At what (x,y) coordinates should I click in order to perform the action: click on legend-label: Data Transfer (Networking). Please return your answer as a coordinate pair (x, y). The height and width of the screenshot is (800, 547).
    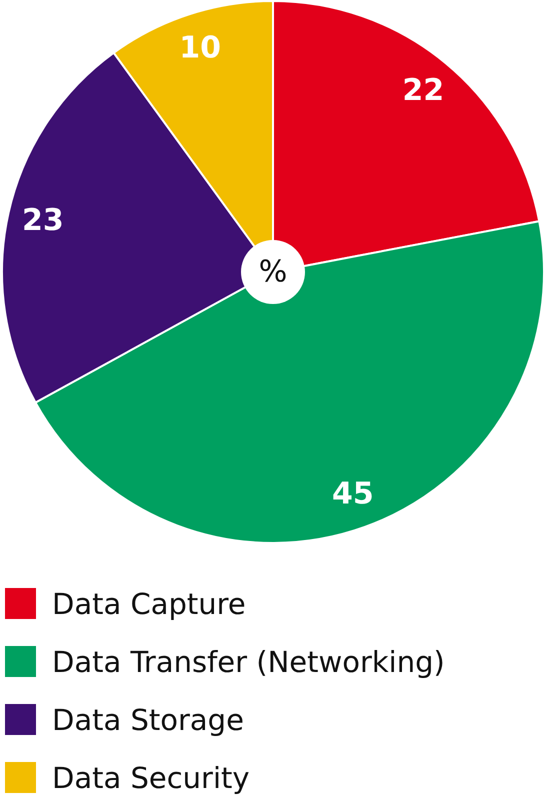
    Looking at the image, I should click on (248, 662).